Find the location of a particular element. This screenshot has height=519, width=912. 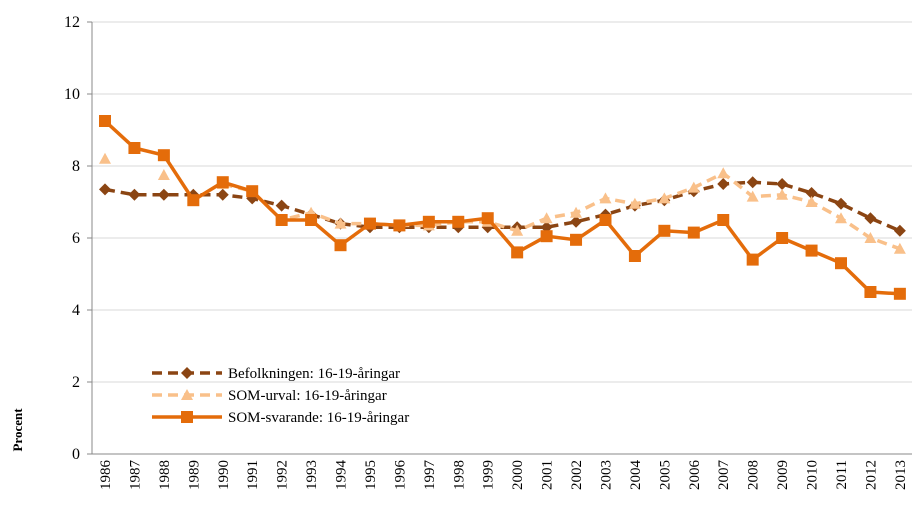

x-tick-label: 1988 is located at coordinates (165, 475).